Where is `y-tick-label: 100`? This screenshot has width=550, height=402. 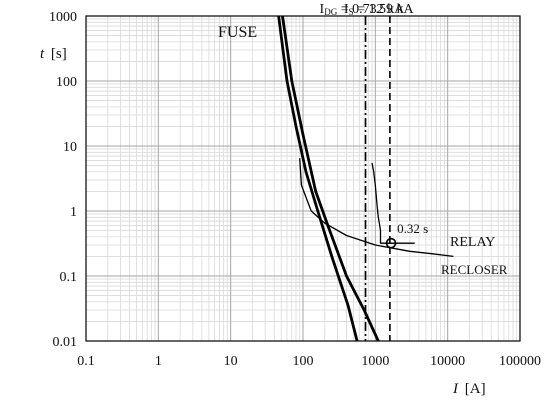 y-tick-label: 100 is located at coordinates (66, 82).